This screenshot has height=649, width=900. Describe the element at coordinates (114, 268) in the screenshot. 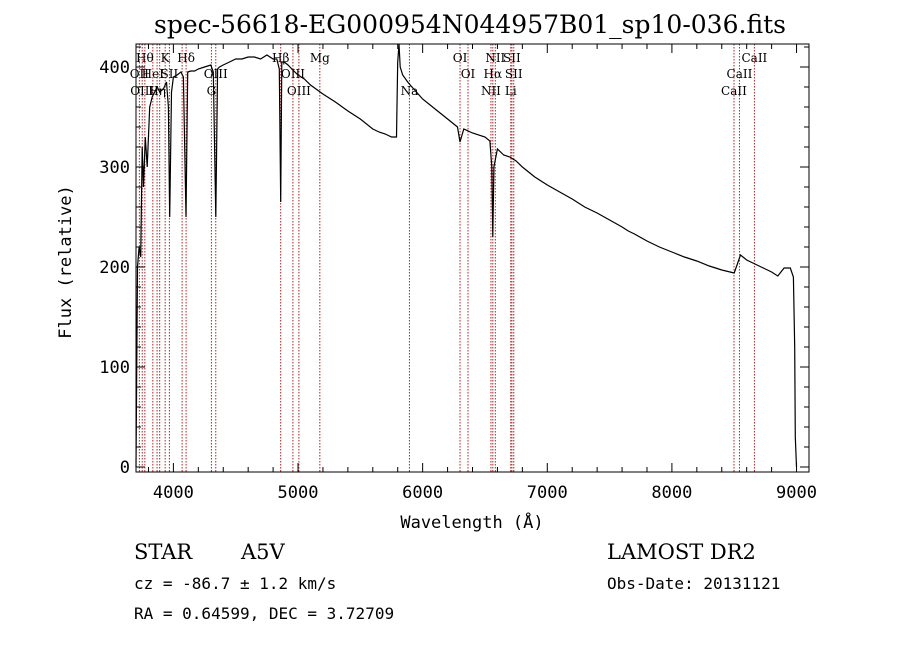

I see `y-tick-label-2: 200` at that location.